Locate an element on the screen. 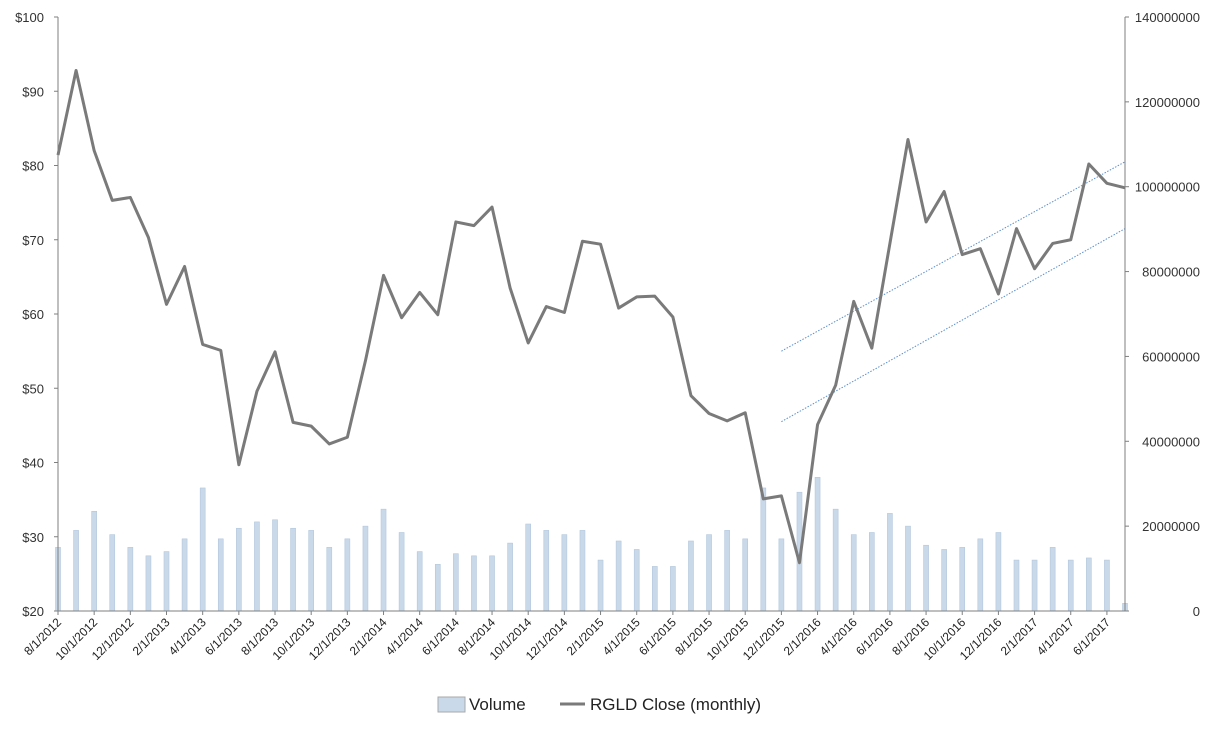 Image resolution: width=1210 pixels, height=730 pixels. y-right-tick-label: 120000000 is located at coordinates (1167, 102).